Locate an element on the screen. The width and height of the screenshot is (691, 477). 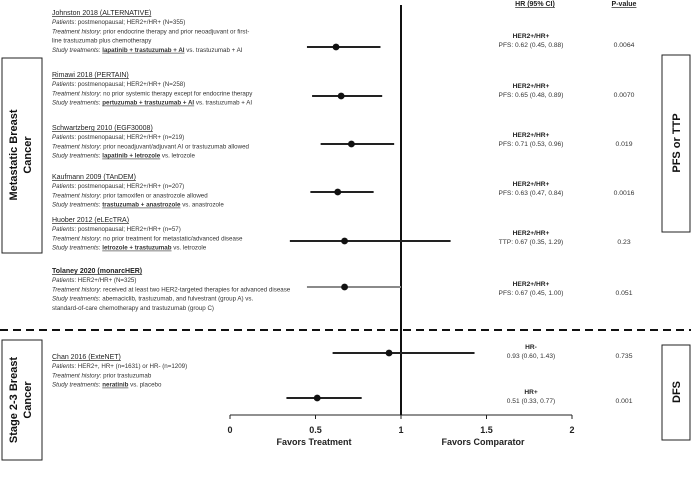
x-label-favors-comparator: Favors Comparator is located at coordinates (483, 442).